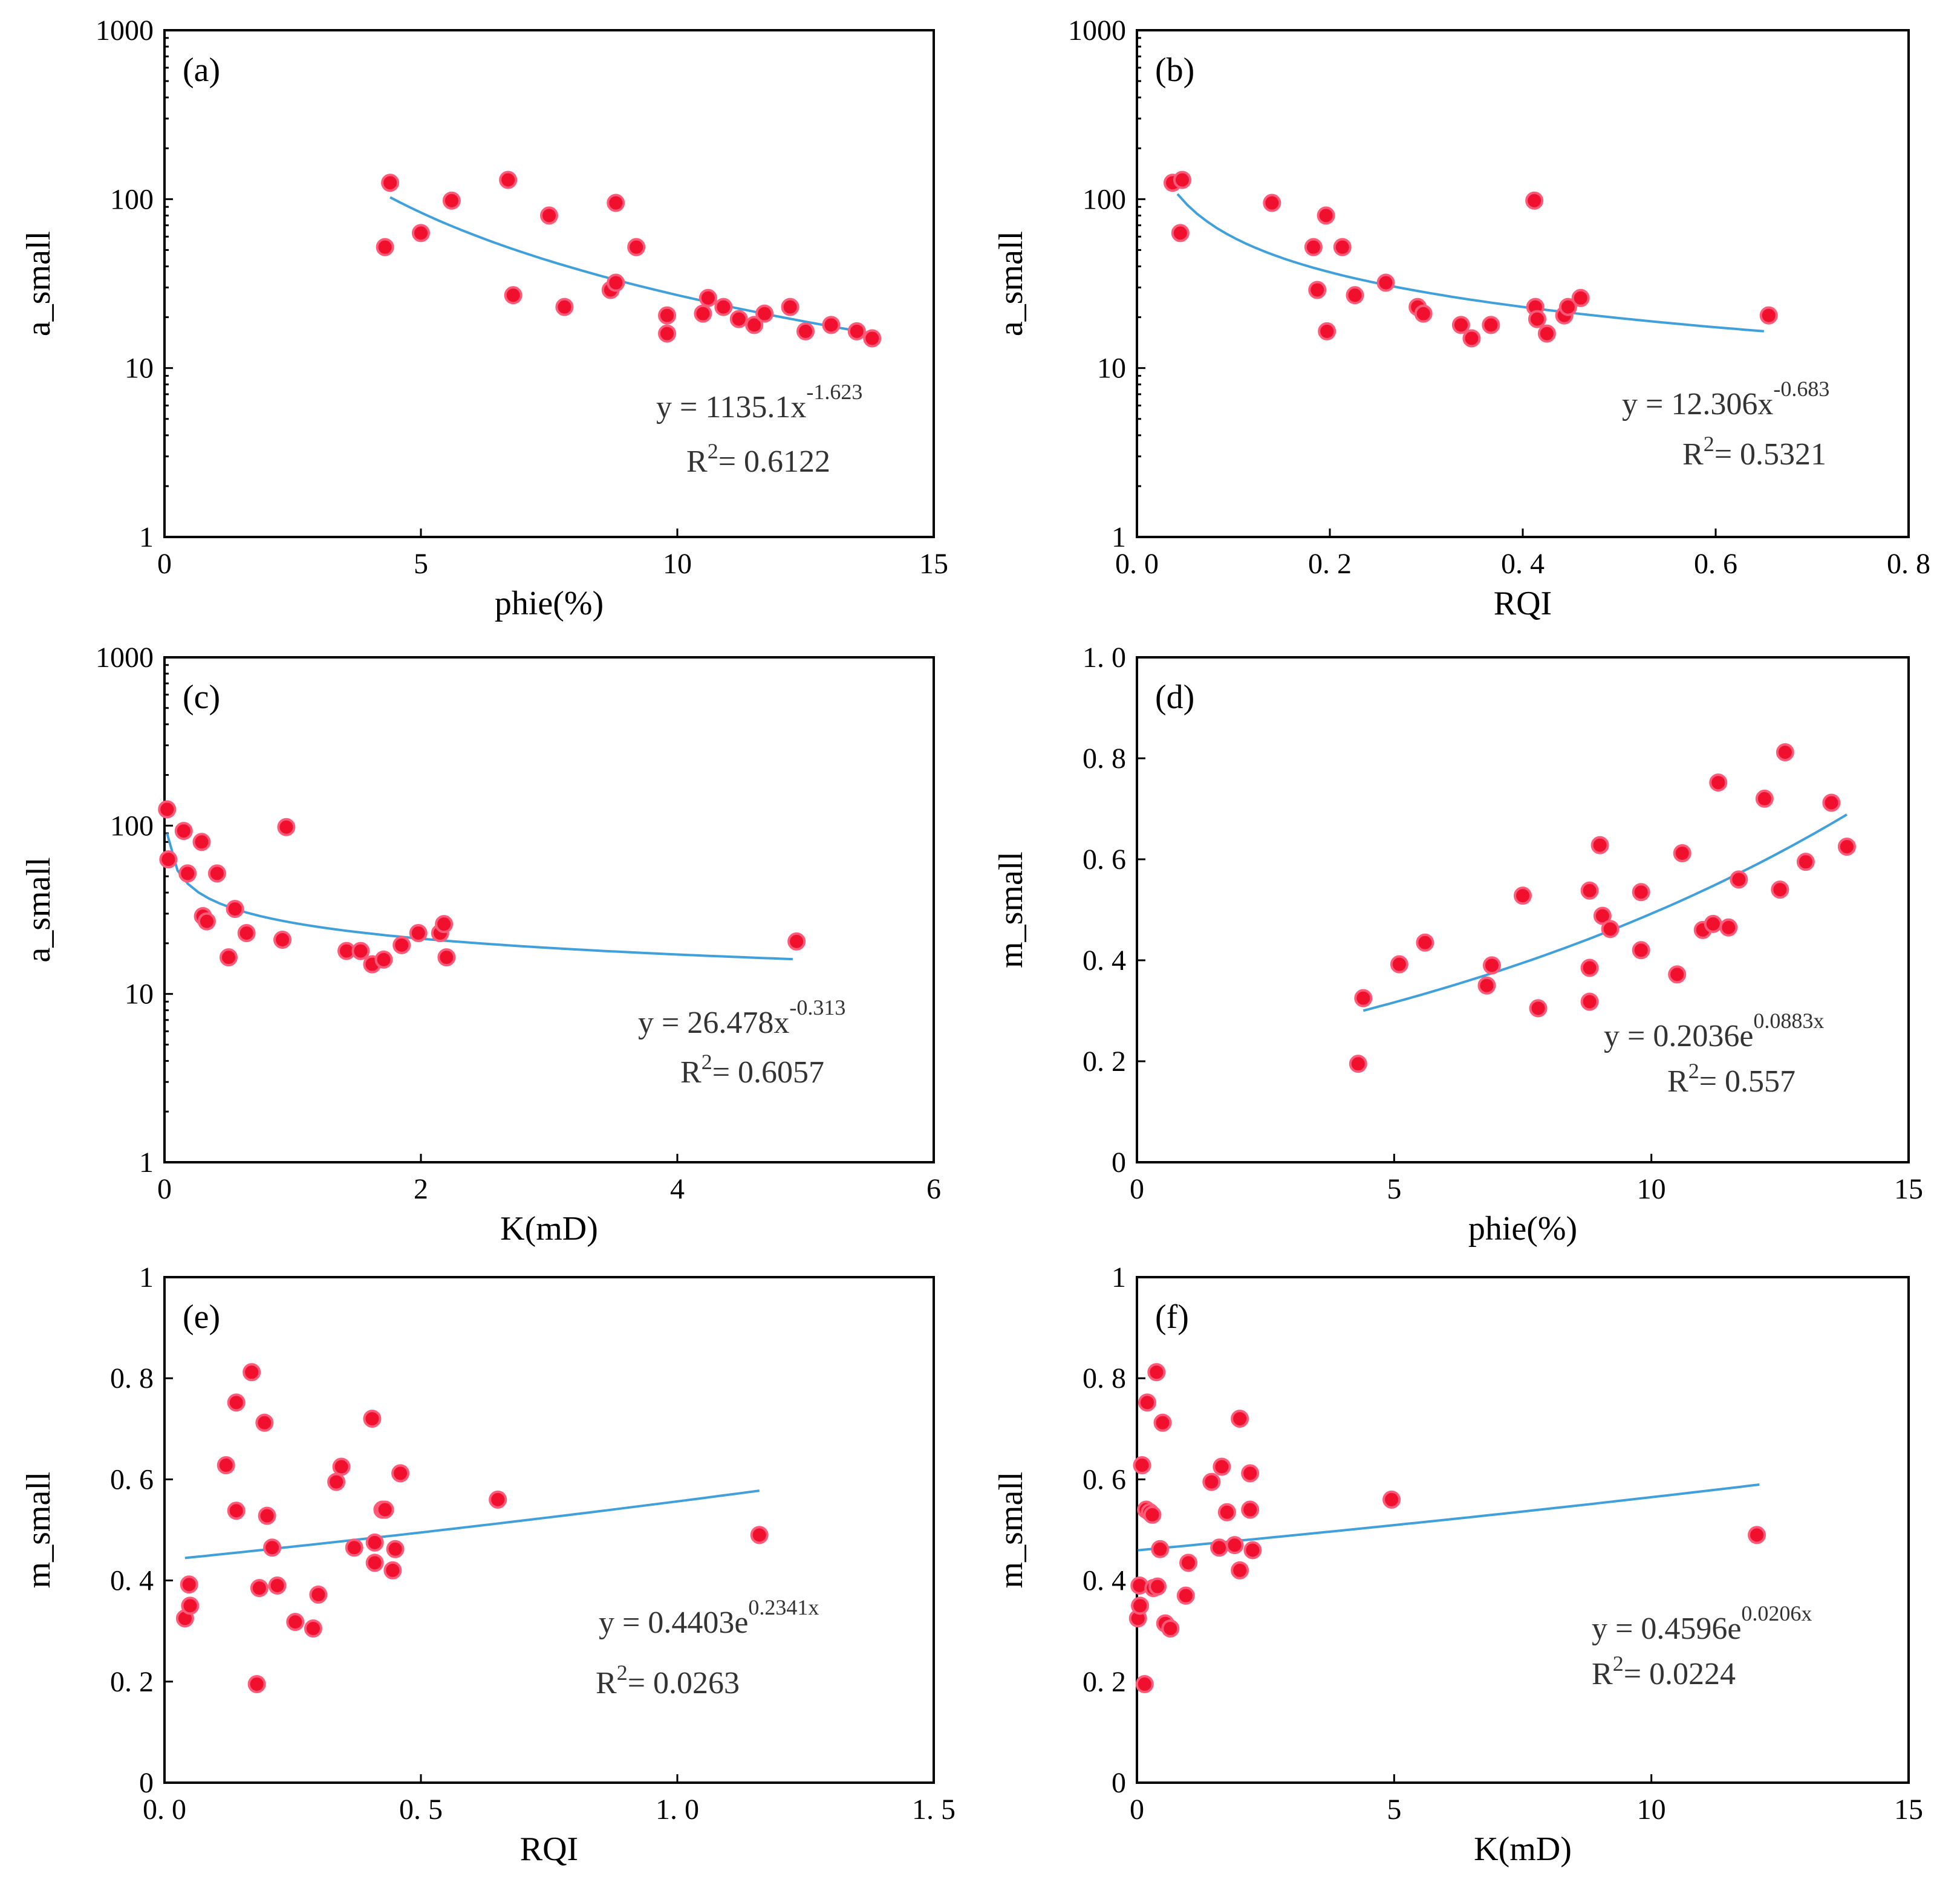  I want to click on plot-frame, so click(549, 283).